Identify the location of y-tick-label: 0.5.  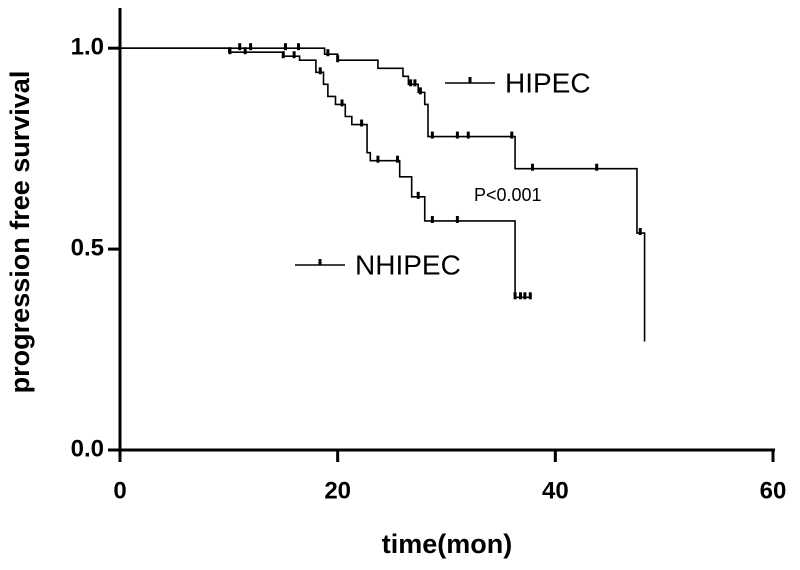
(87, 247).